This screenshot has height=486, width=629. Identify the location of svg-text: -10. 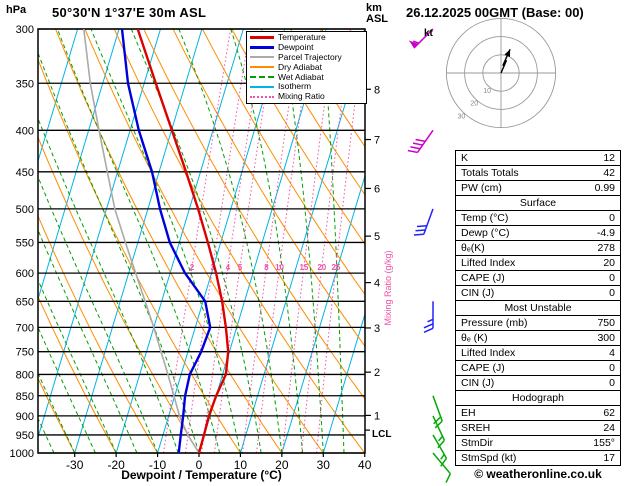
(158, 465).